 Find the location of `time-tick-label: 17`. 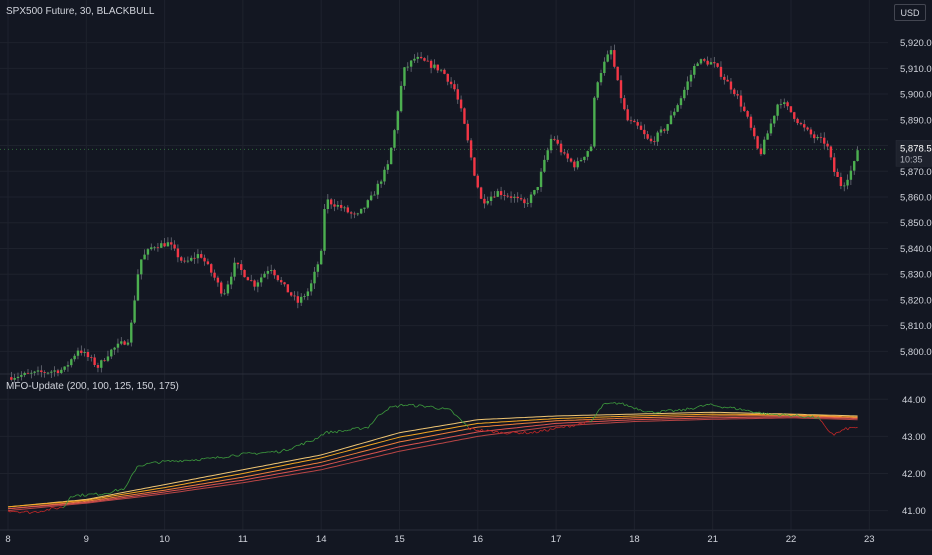

time-tick-label: 17 is located at coordinates (556, 539).